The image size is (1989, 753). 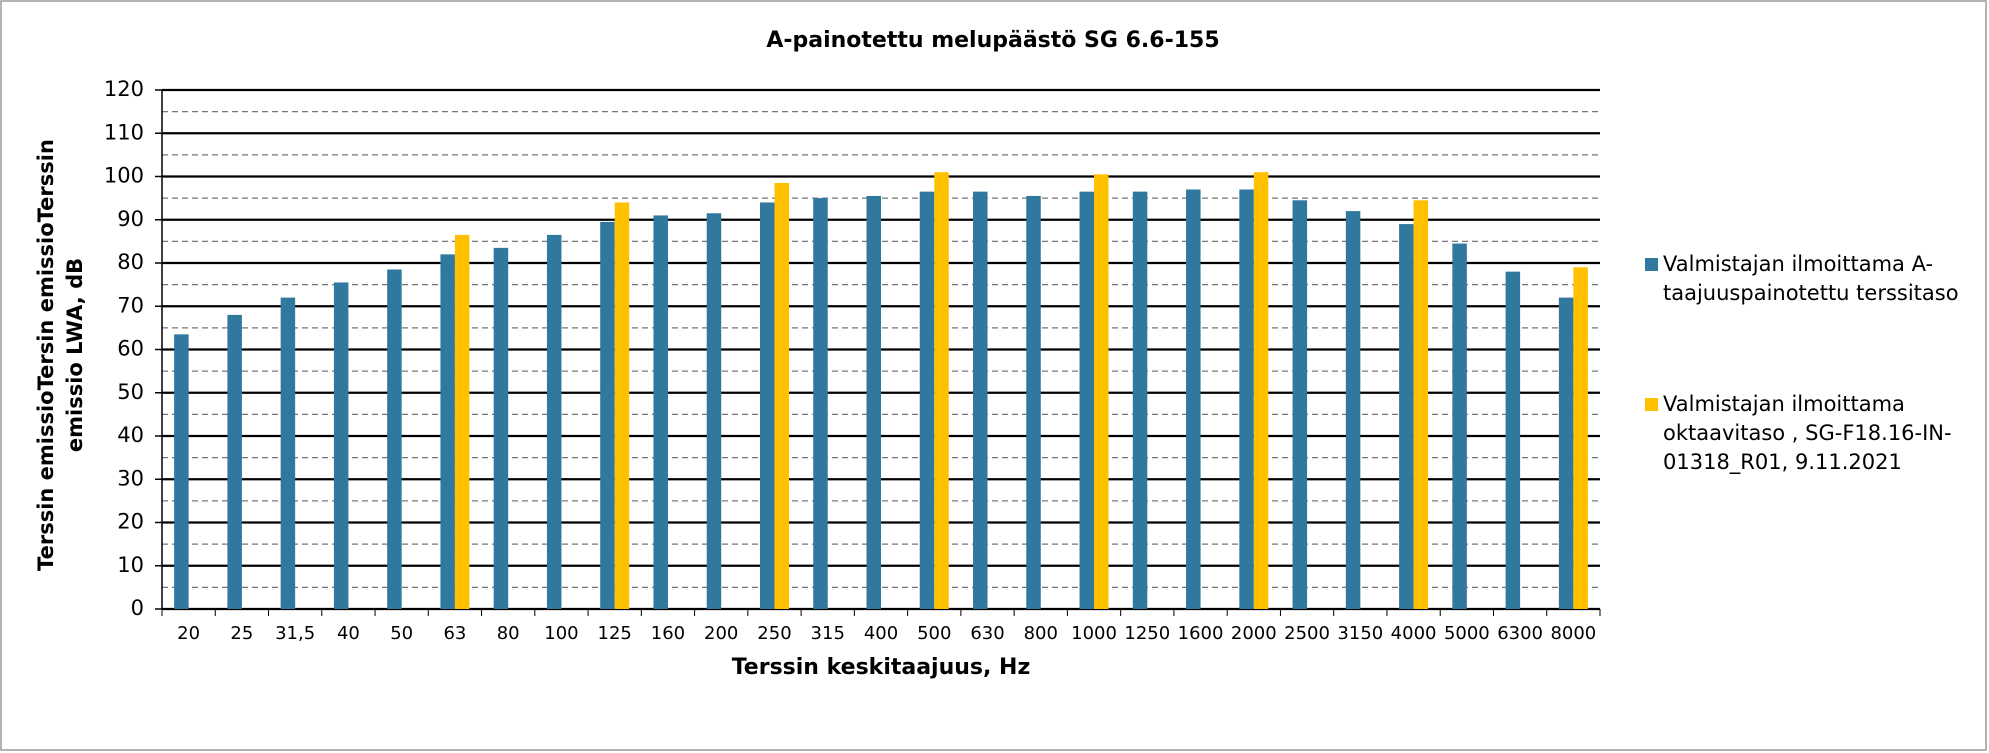 I want to click on x-tick-label: 25, so click(x=241, y=633).